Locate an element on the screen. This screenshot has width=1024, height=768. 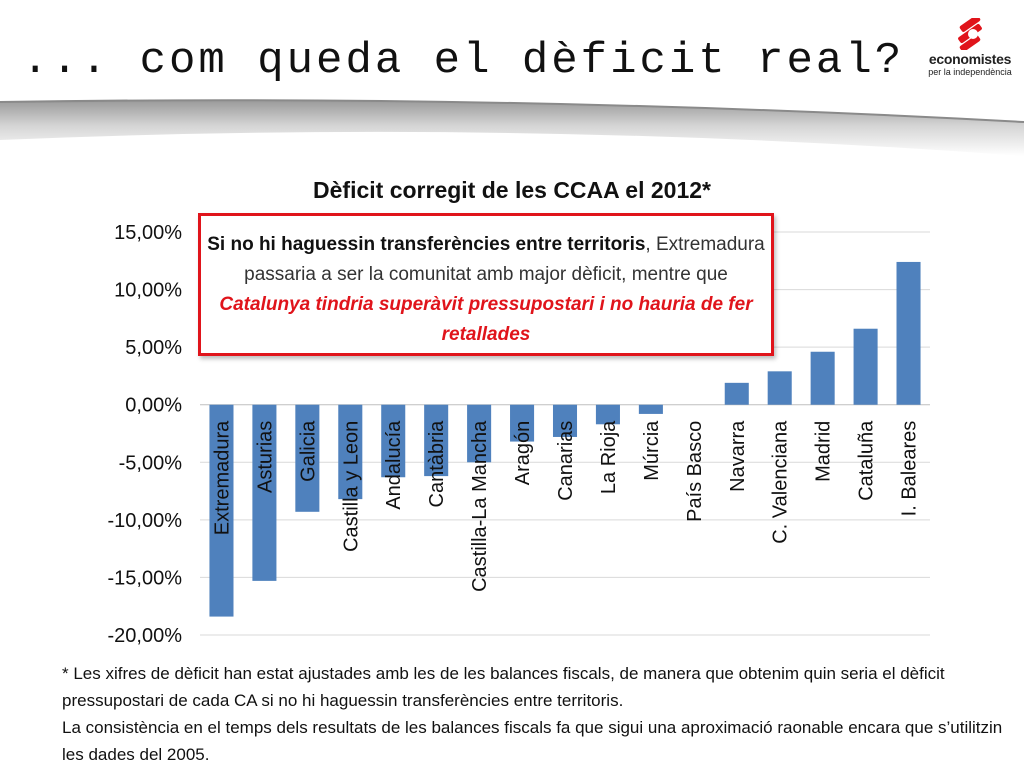
category-label: Extremadura is located at coordinates (222, 477).